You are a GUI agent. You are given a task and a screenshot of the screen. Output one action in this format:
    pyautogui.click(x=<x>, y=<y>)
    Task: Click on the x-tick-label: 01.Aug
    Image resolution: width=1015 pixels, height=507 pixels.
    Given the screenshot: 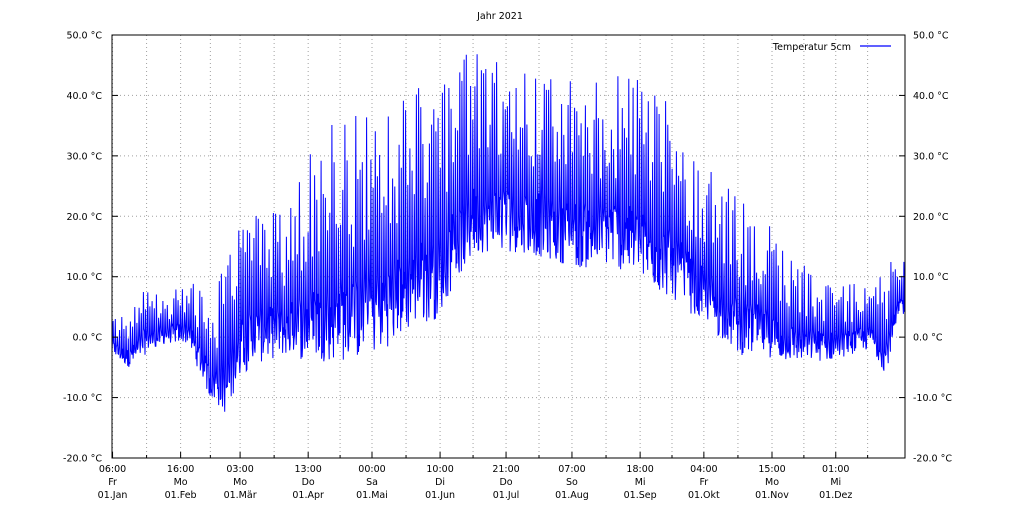 What is the action you would take?
    pyautogui.click(x=572, y=495)
    